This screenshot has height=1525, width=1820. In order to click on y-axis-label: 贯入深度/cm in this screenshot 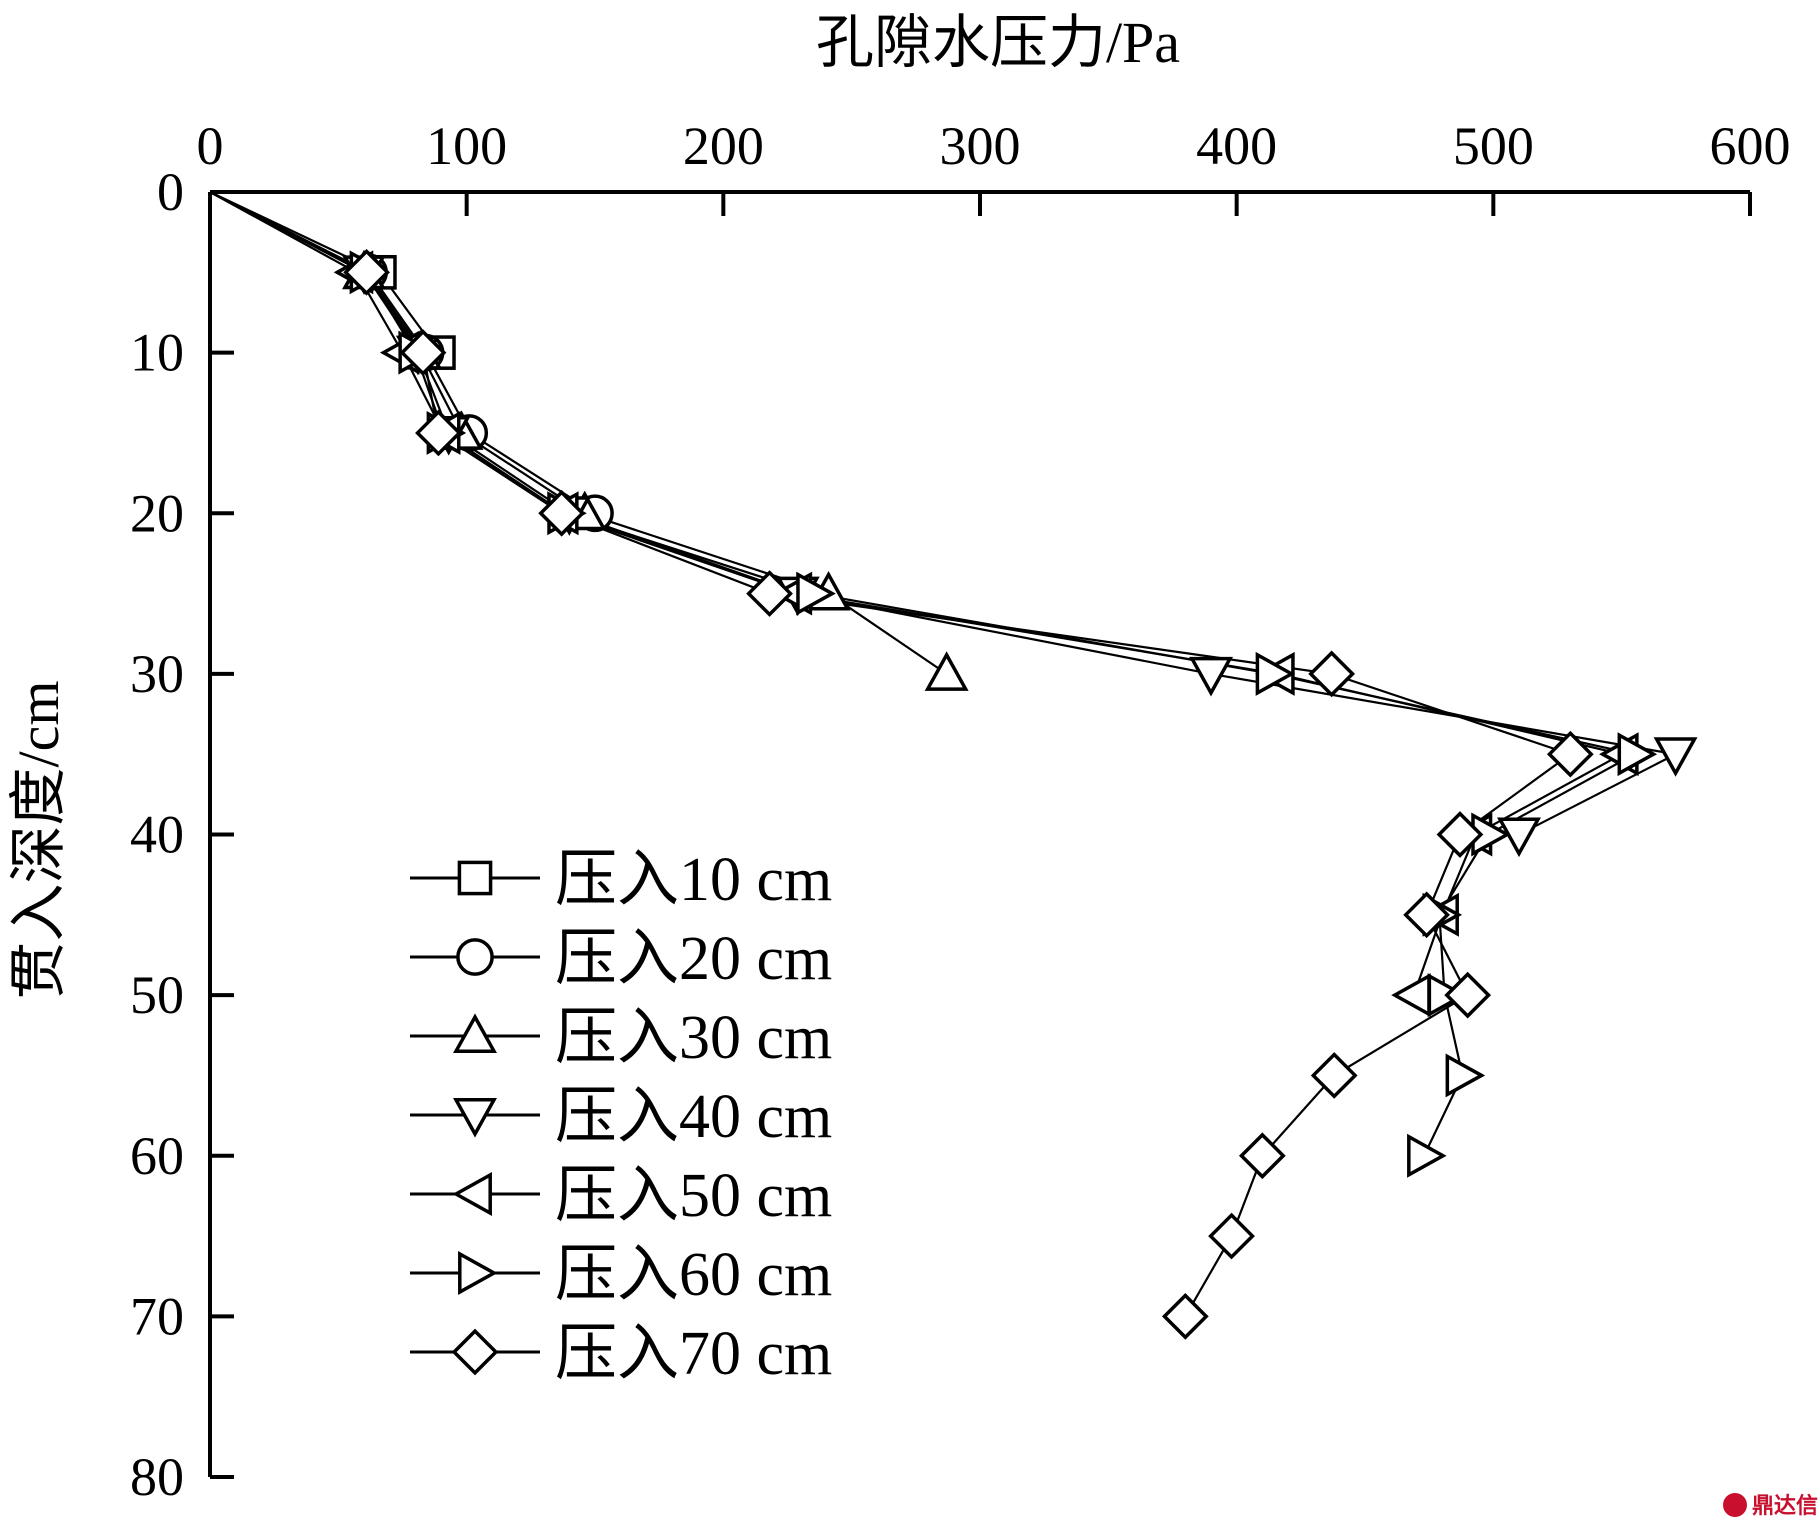, I will do `click(38, 840)`.